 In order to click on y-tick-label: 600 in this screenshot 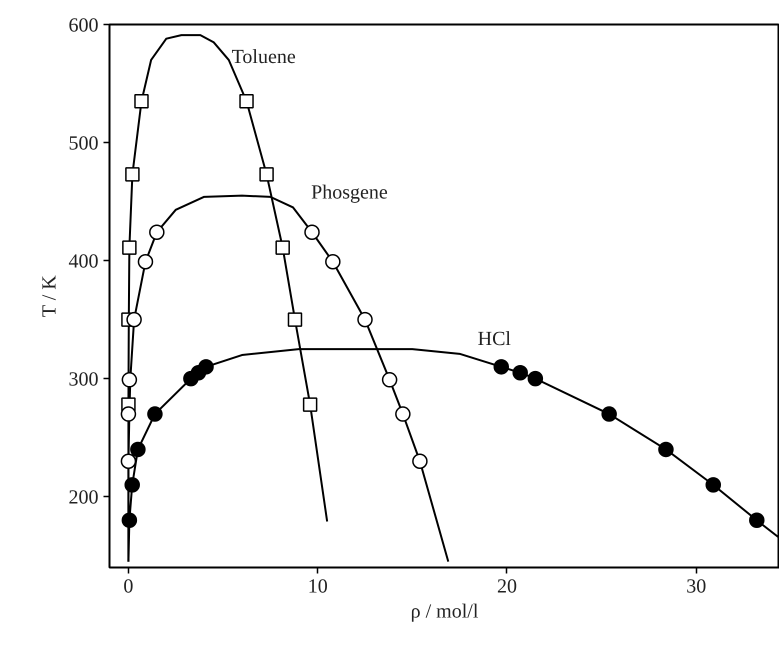, I will do `click(83, 25)`.